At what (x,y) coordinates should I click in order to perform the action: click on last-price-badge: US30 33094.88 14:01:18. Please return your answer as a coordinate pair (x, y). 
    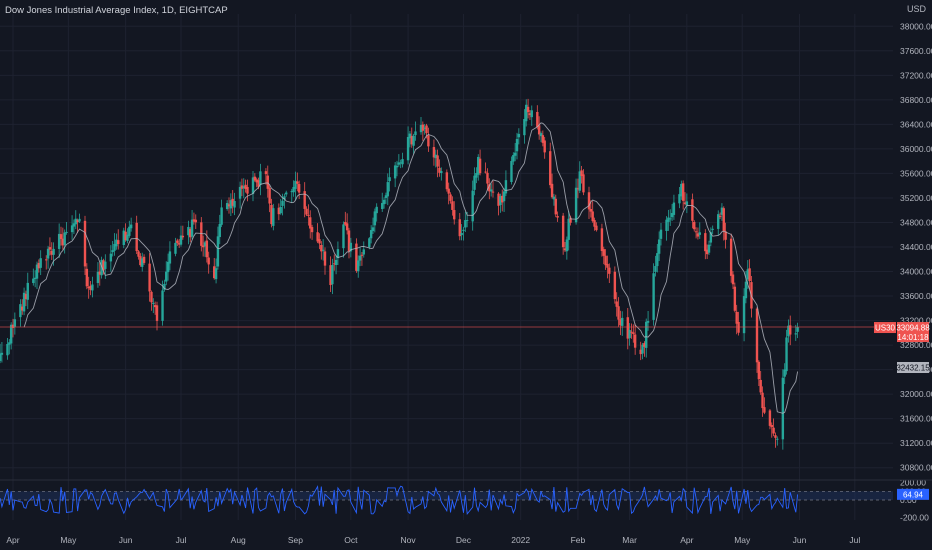
    Looking at the image, I should click on (902, 332).